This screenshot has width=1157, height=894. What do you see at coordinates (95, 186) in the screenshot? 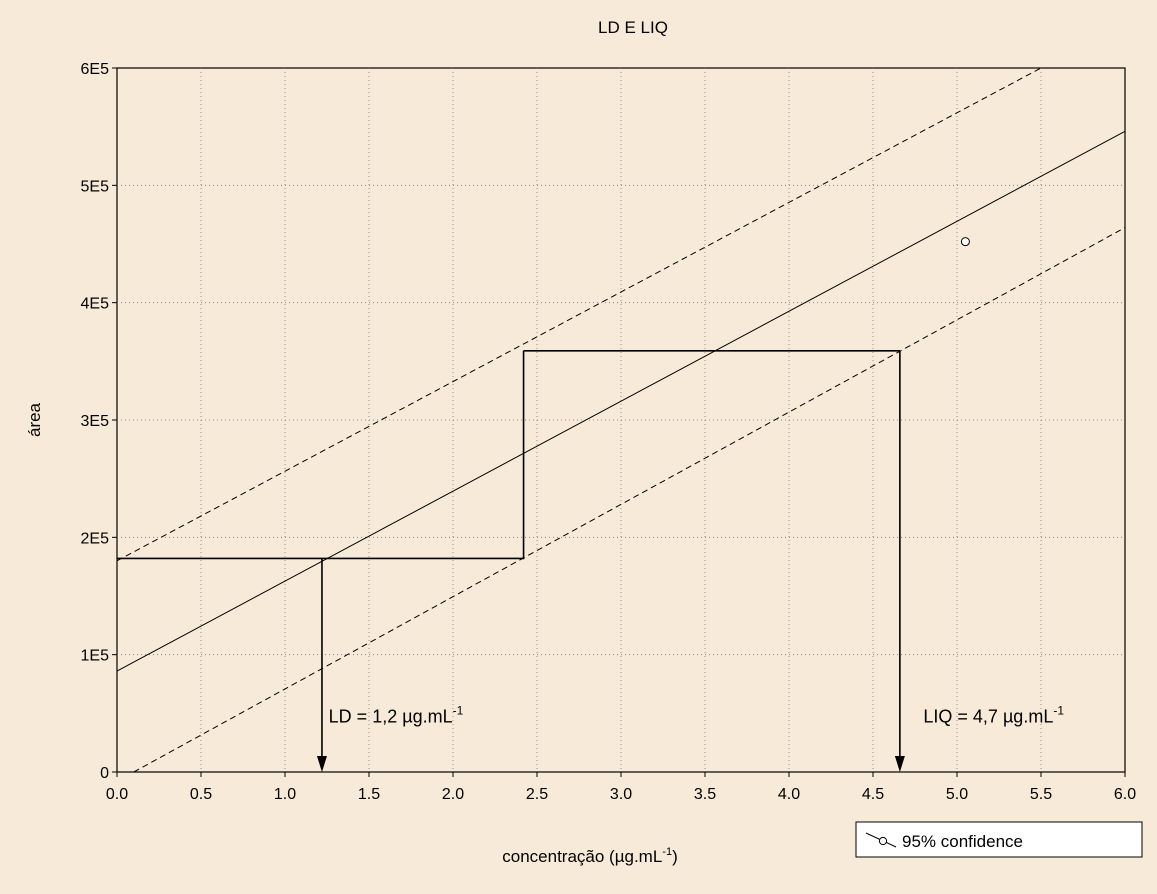
I see `y-tick-label: 5E5` at bounding box center [95, 186].